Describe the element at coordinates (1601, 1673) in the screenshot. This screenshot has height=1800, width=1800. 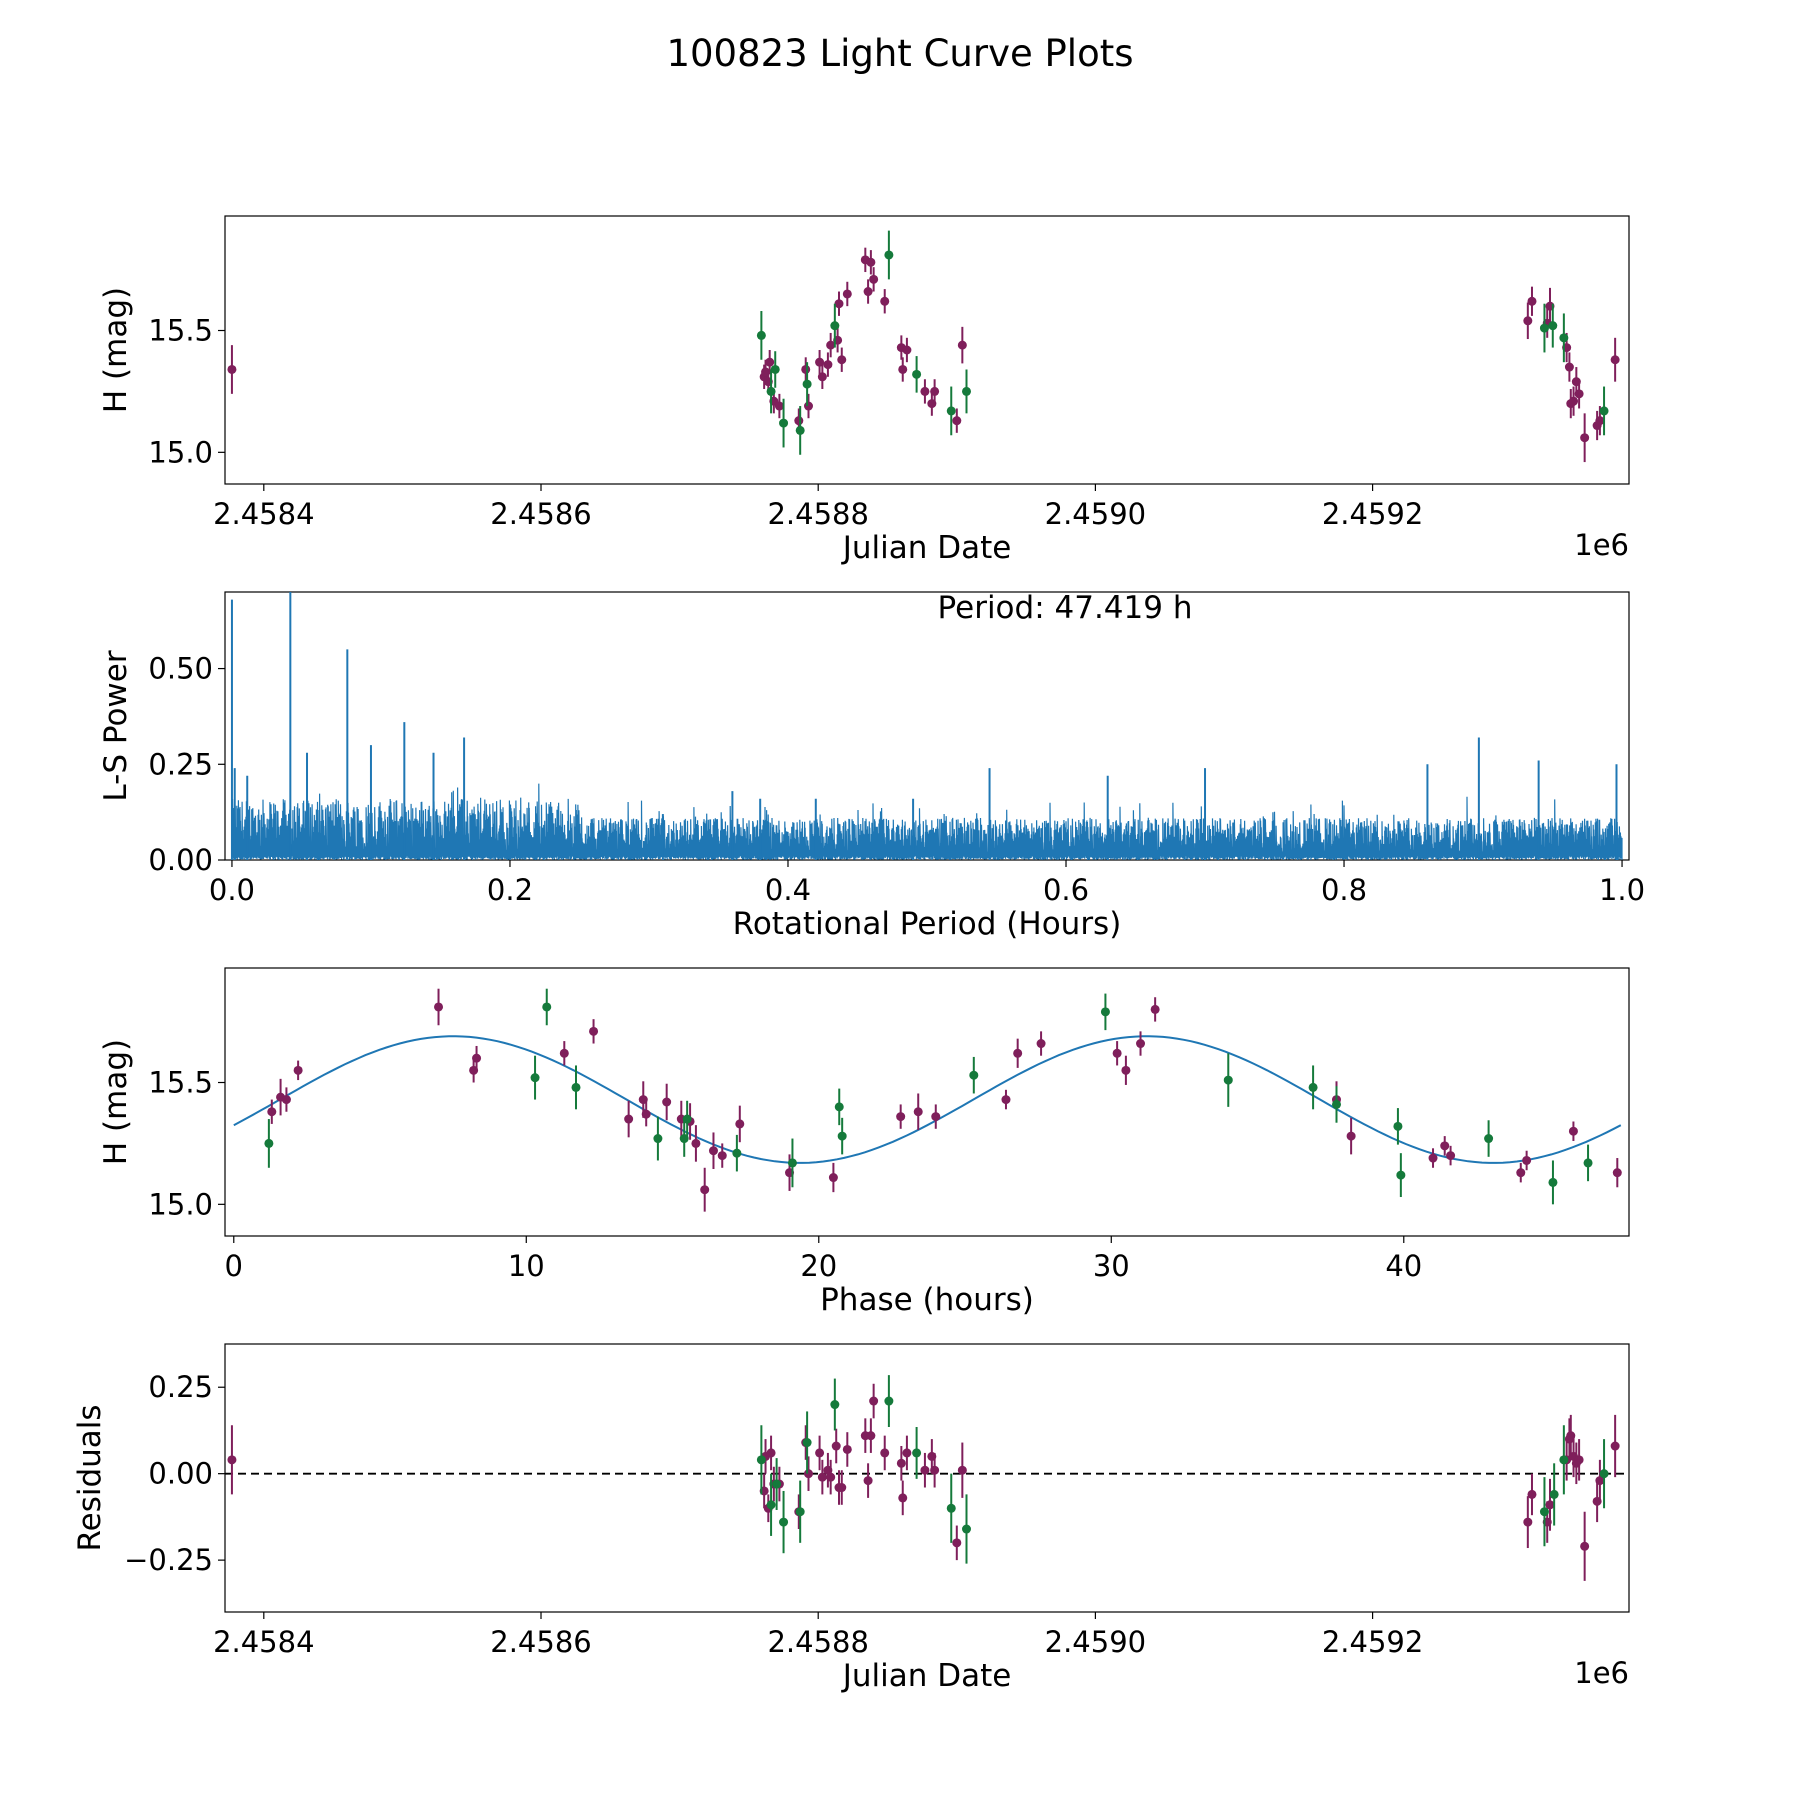
I see `residuals-offset-label: 1e6` at that location.